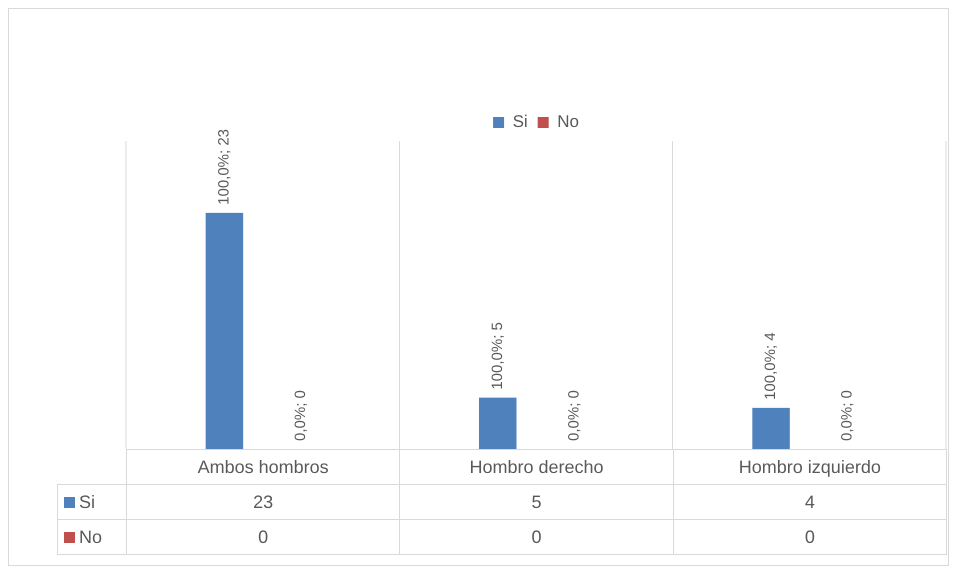 The image size is (957, 576). Describe the element at coordinates (568, 122) in the screenshot. I see `legend-label: No` at that location.